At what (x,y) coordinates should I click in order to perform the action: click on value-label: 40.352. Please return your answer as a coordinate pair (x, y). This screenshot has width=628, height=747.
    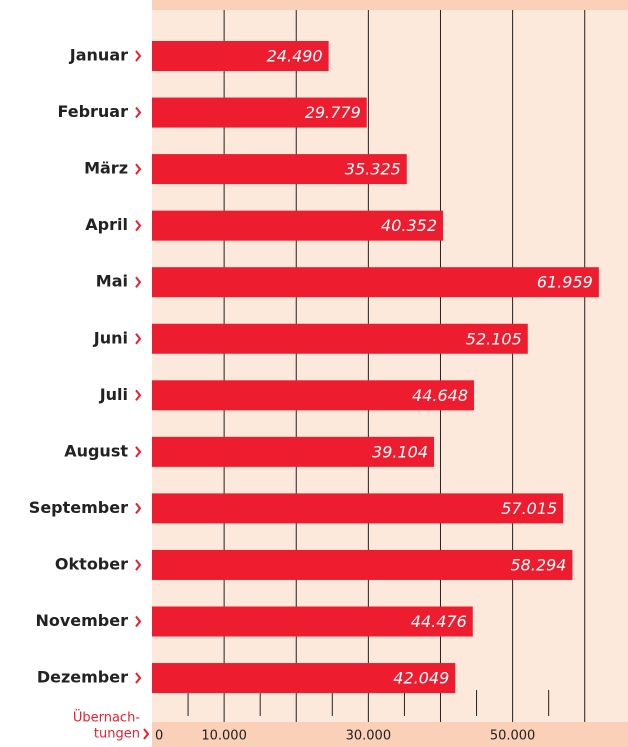
    Looking at the image, I should click on (409, 225).